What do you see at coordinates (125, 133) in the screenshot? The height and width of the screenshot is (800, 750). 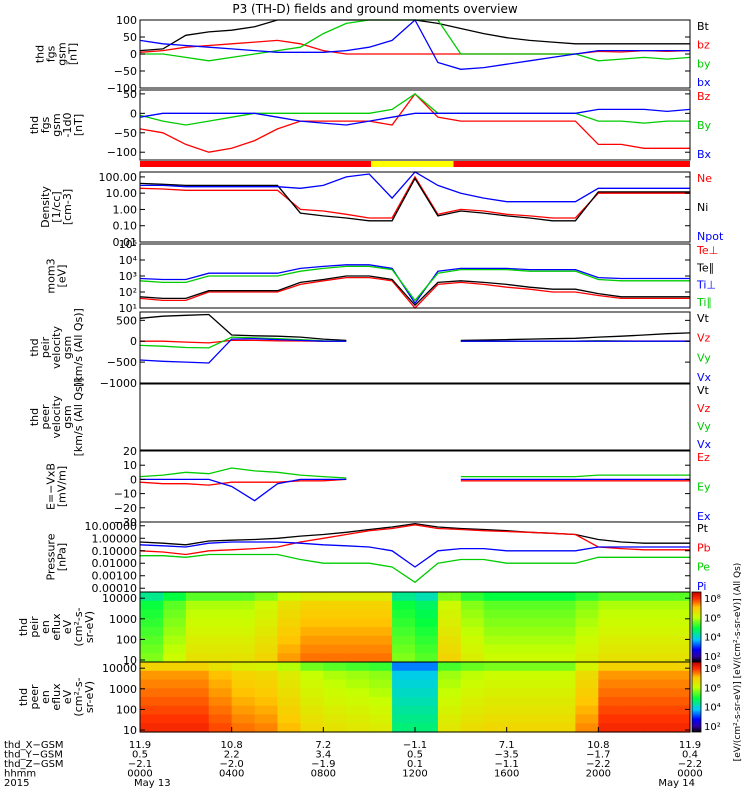 I see `y-tick-label: −50` at bounding box center [125, 133].